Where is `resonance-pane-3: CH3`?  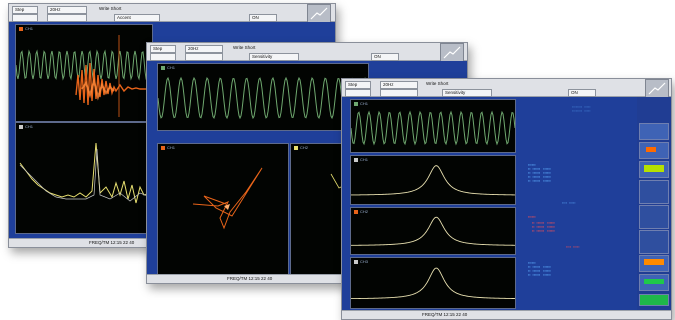
resonance-pane-3: CH3 is located at coordinates (433, 283).